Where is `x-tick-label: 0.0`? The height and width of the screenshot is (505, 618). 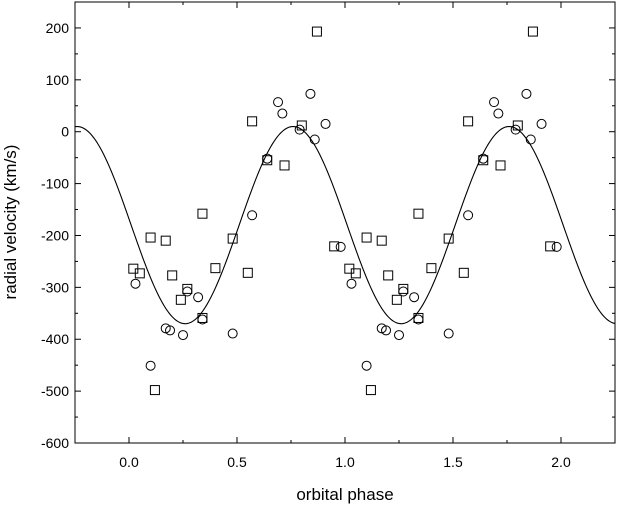 x-tick-label: 0.0 is located at coordinates (129, 462).